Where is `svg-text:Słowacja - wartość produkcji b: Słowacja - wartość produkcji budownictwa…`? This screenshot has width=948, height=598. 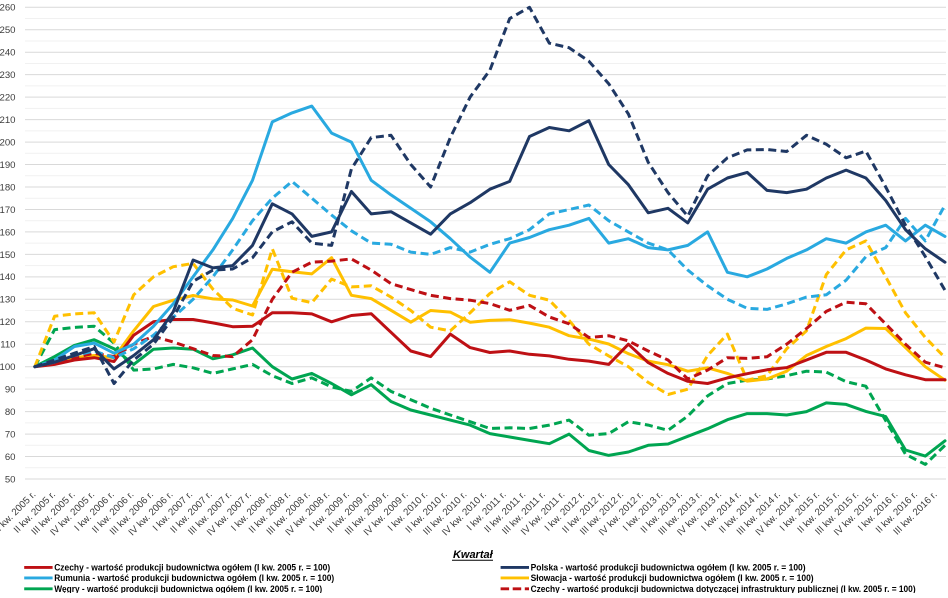
svg-text:Słowacja - wartość produkcji b: Słowacja - wartość produkcji budownictwa… is located at coordinates (672, 578).